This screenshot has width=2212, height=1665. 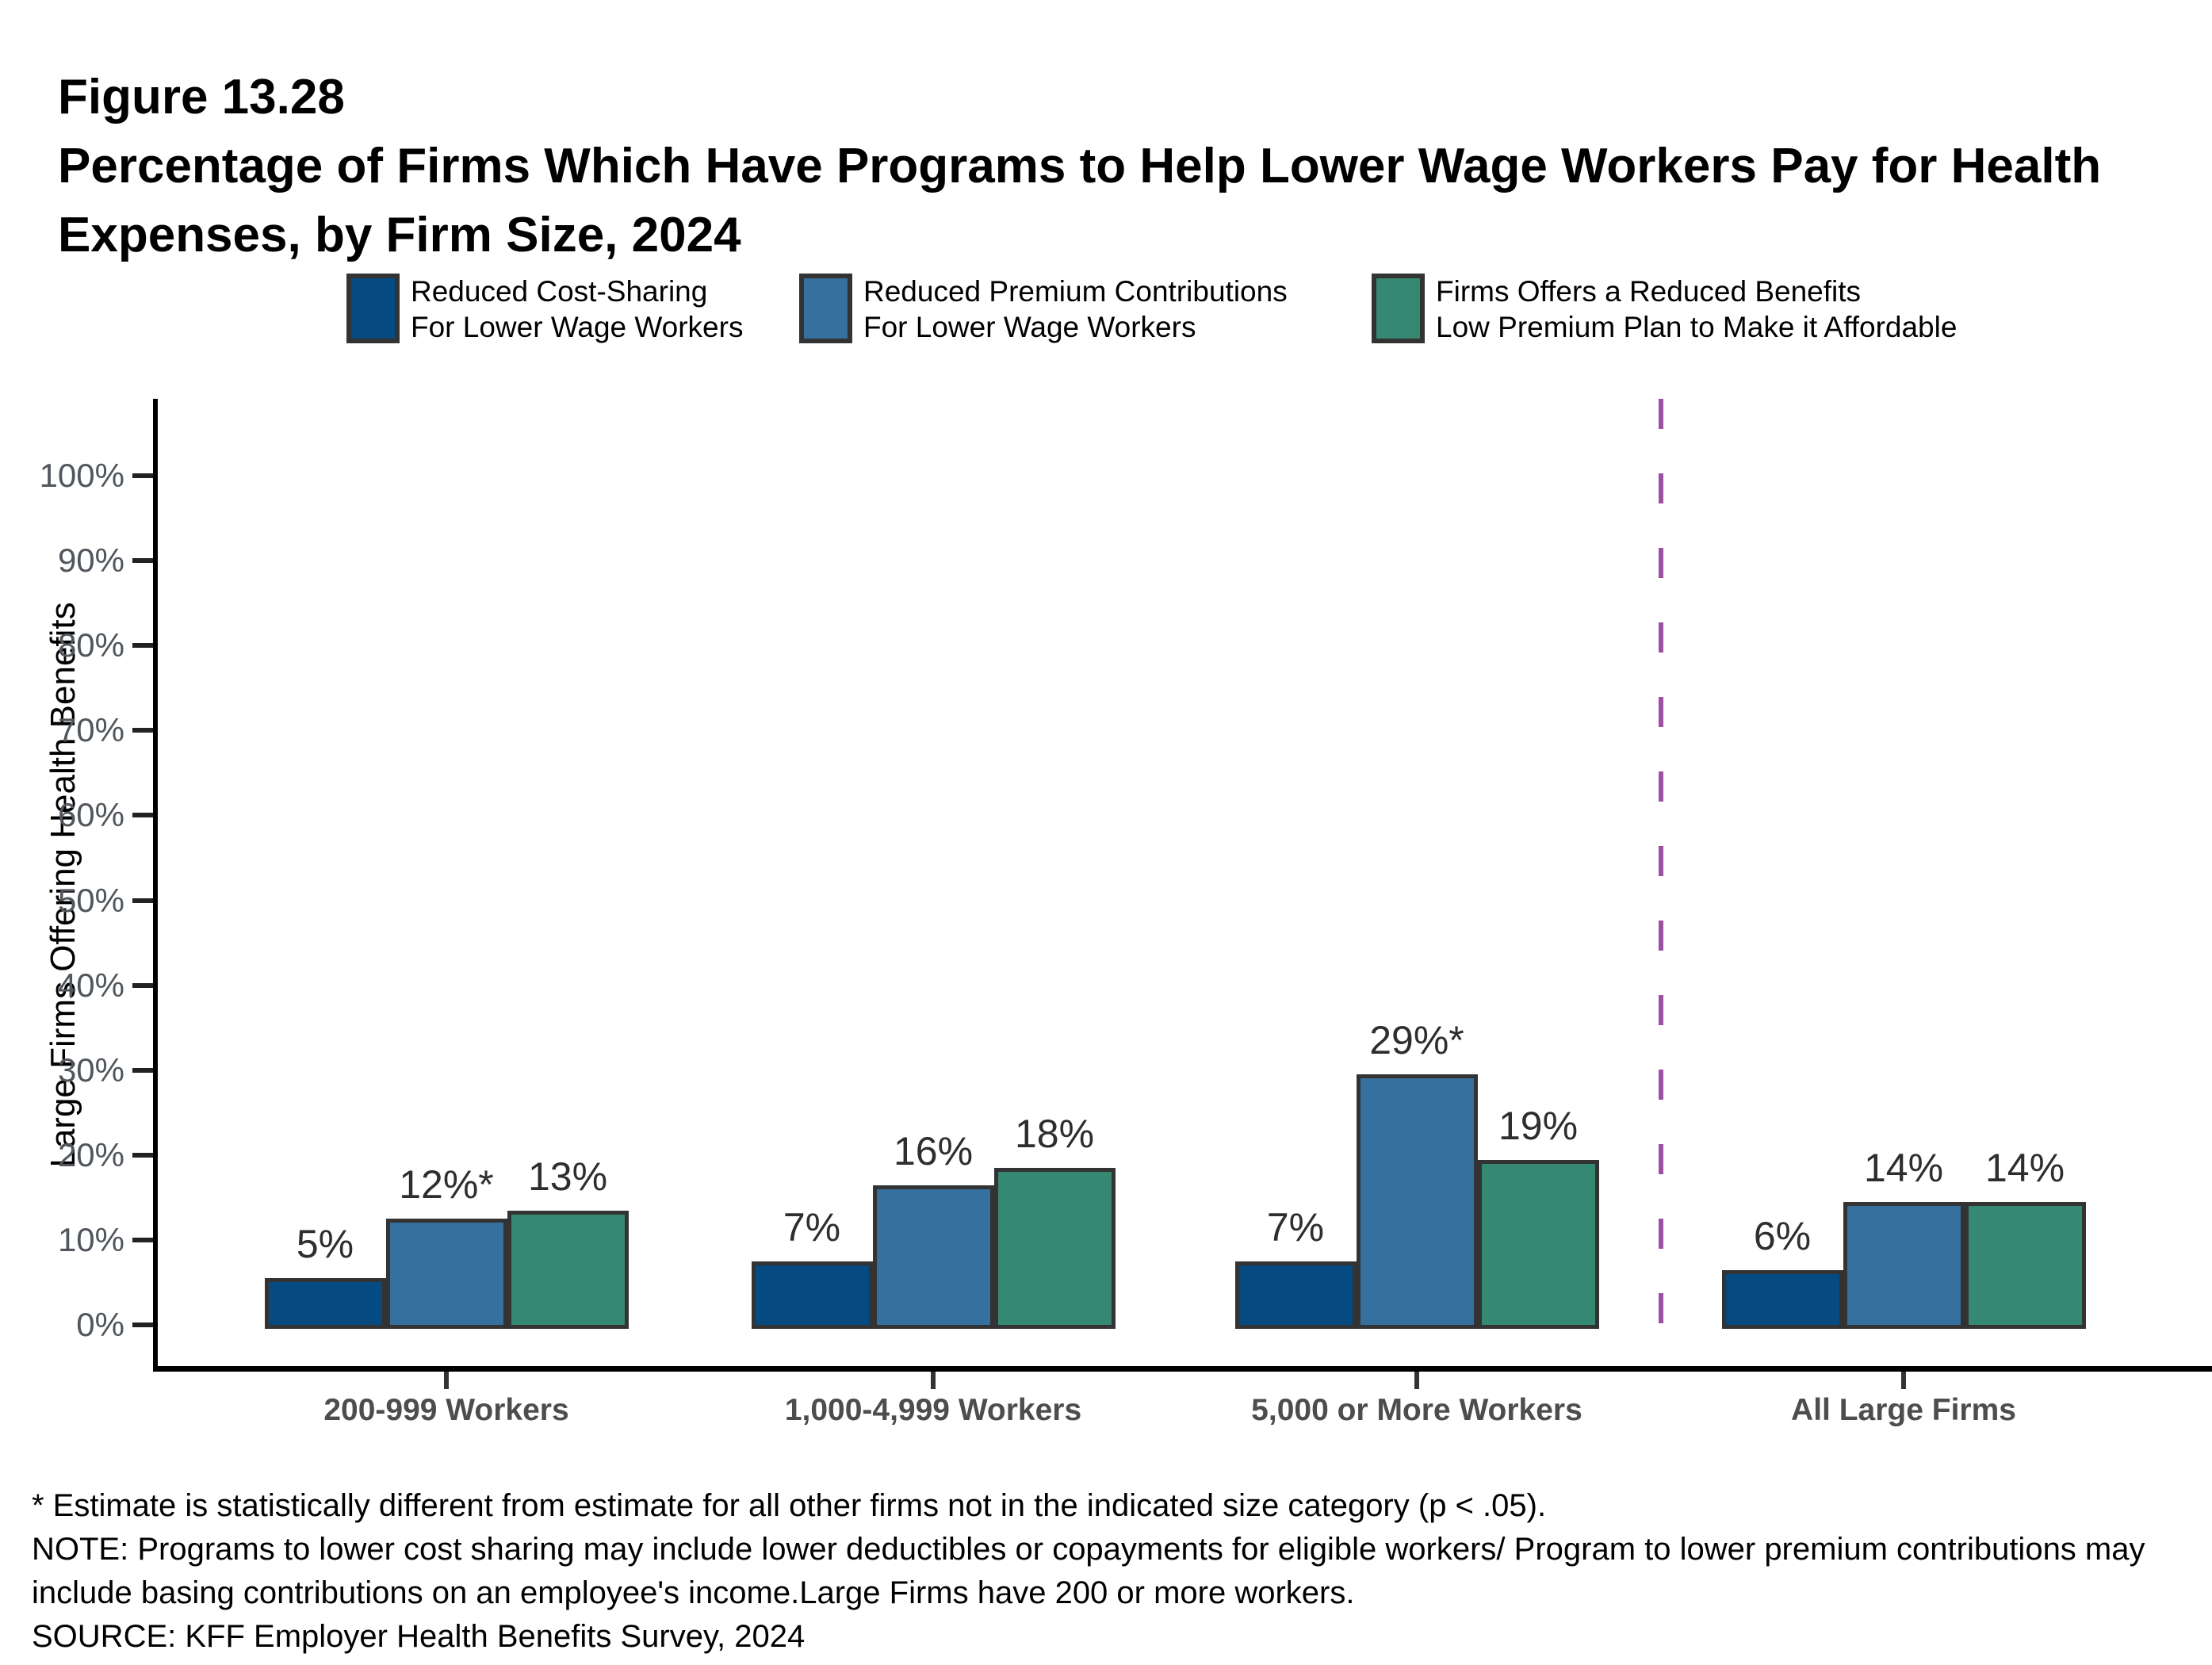 I want to click on bar-200-999-workers-s0, so click(x=325, y=1303).